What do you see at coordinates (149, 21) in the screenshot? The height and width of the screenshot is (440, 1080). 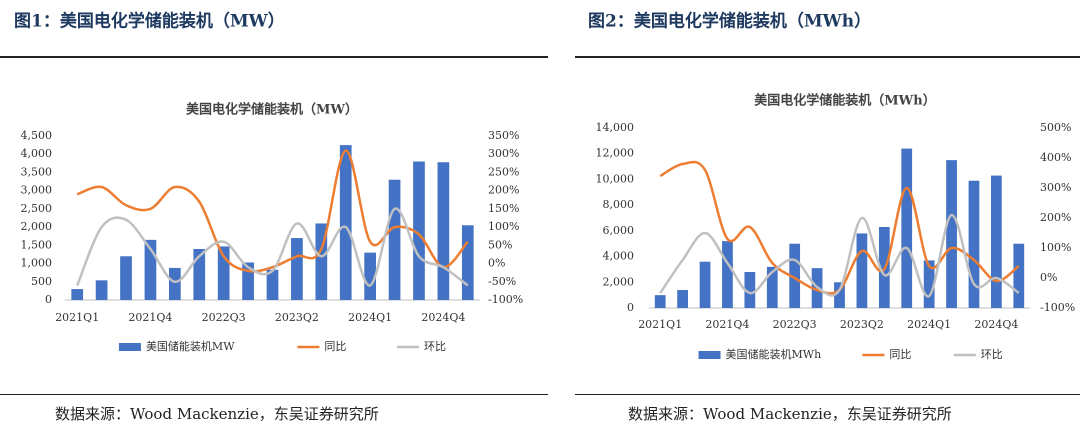 I see `figure-heading: 图1：美国电化学储能装机（MW）` at bounding box center [149, 21].